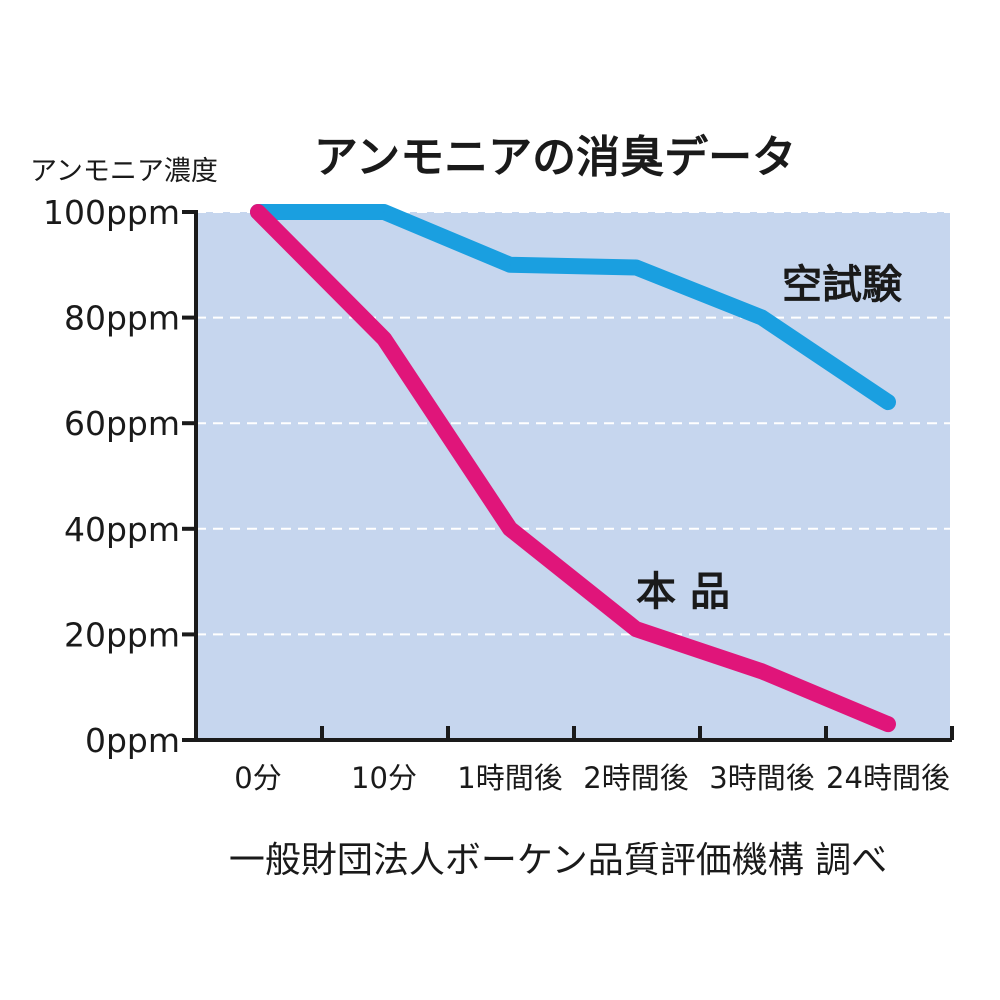 The width and height of the screenshot is (1000, 1000). I want to click on y-tick-label: 100ppm, so click(111, 212).